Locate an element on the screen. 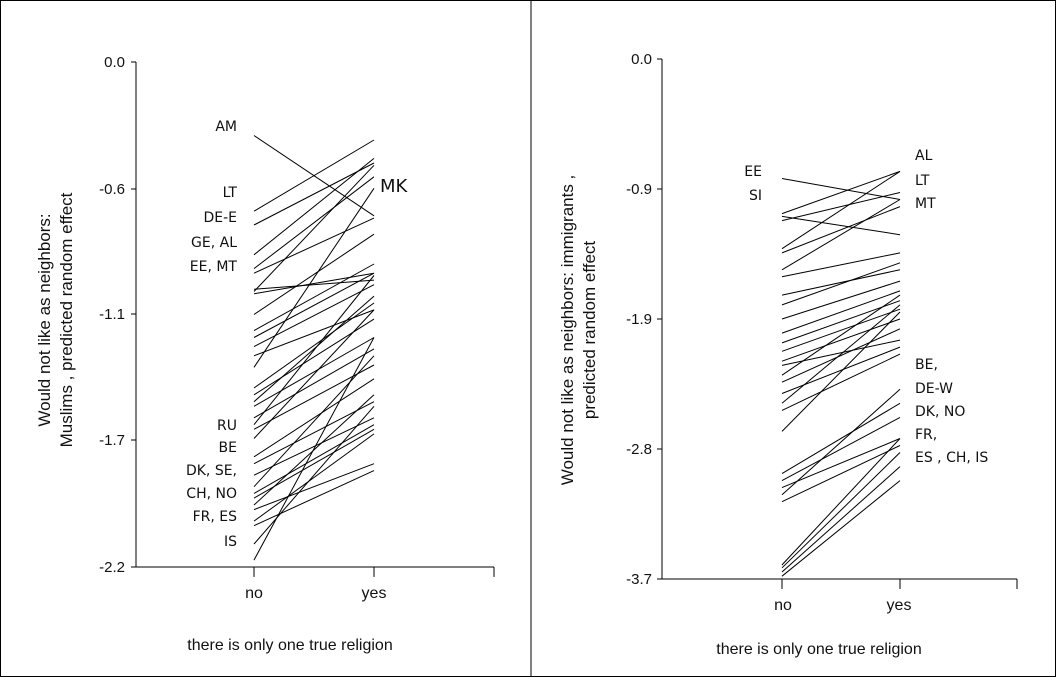 This screenshot has width=1056, height=677. country-label: FR, is located at coordinates (926, 435).